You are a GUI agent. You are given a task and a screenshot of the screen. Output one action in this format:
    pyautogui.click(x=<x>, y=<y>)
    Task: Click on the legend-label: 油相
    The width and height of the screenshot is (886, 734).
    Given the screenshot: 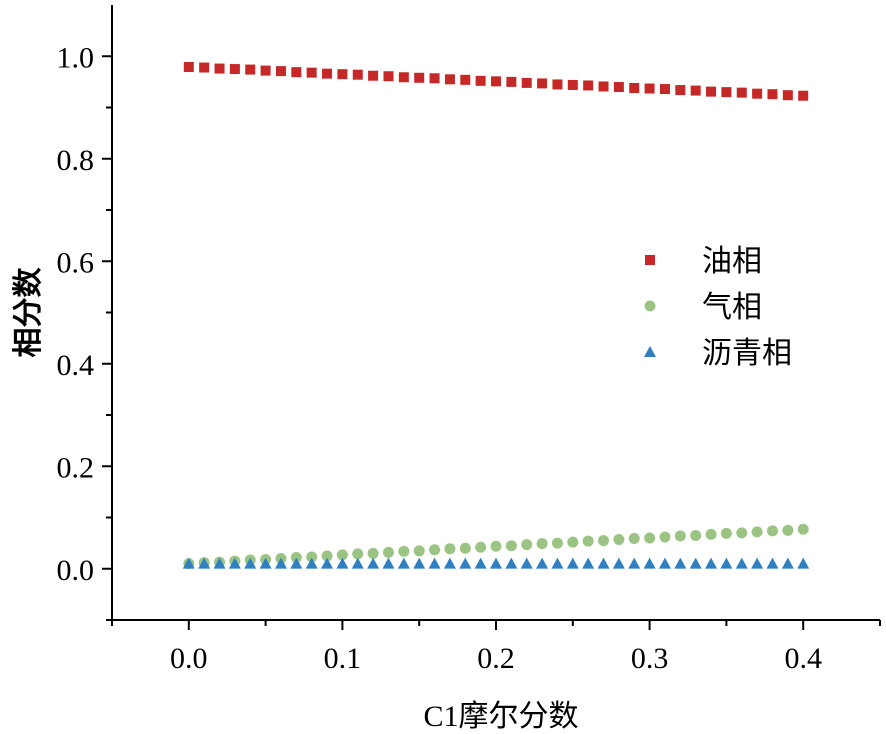 What is the action you would take?
    pyautogui.click(x=732, y=261)
    